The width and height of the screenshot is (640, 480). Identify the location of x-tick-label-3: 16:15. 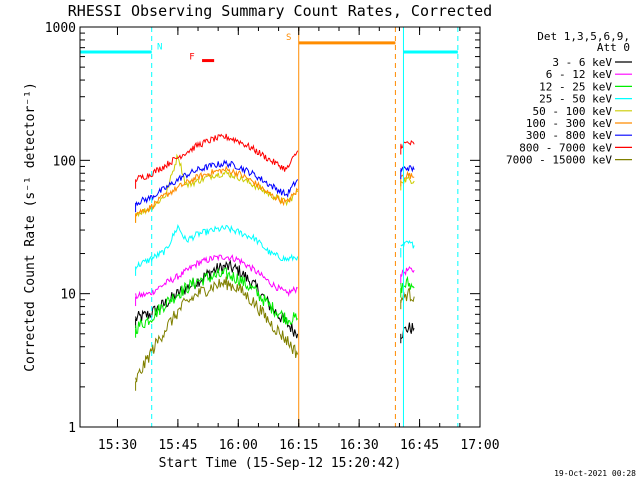
(298, 445).